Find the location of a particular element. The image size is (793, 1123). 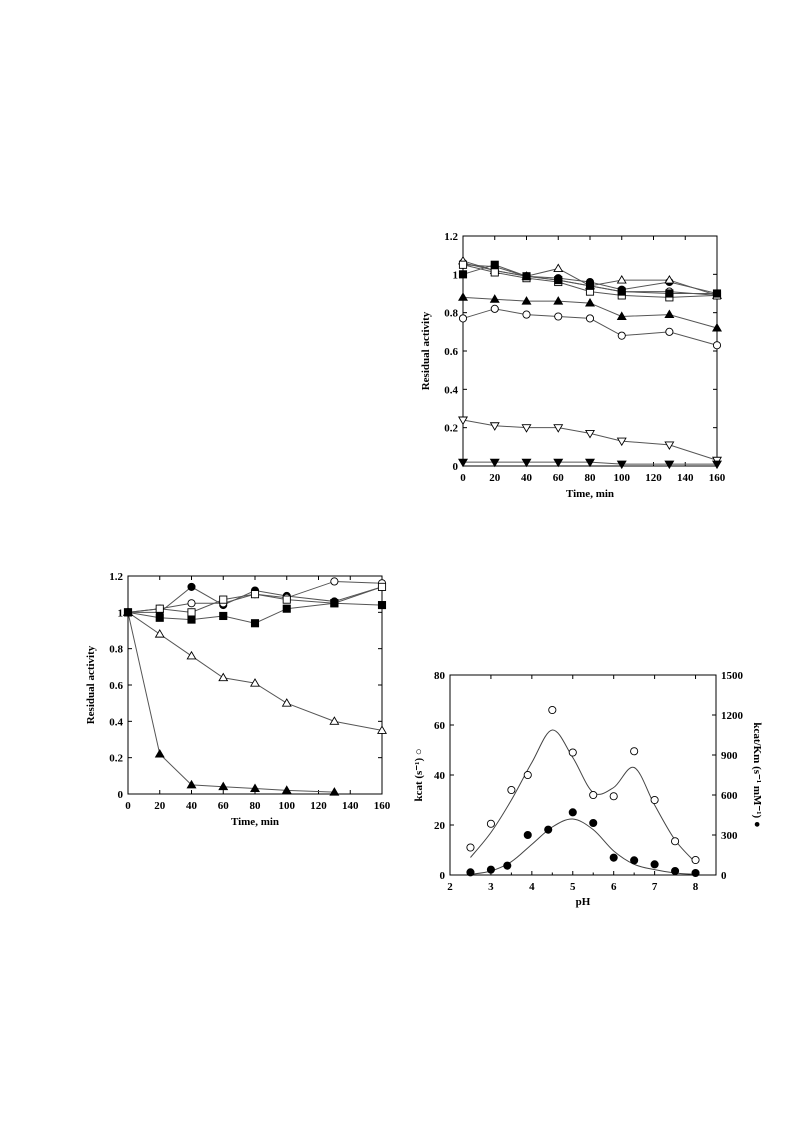

x-tick-label: 5 is located at coordinates (573, 887).